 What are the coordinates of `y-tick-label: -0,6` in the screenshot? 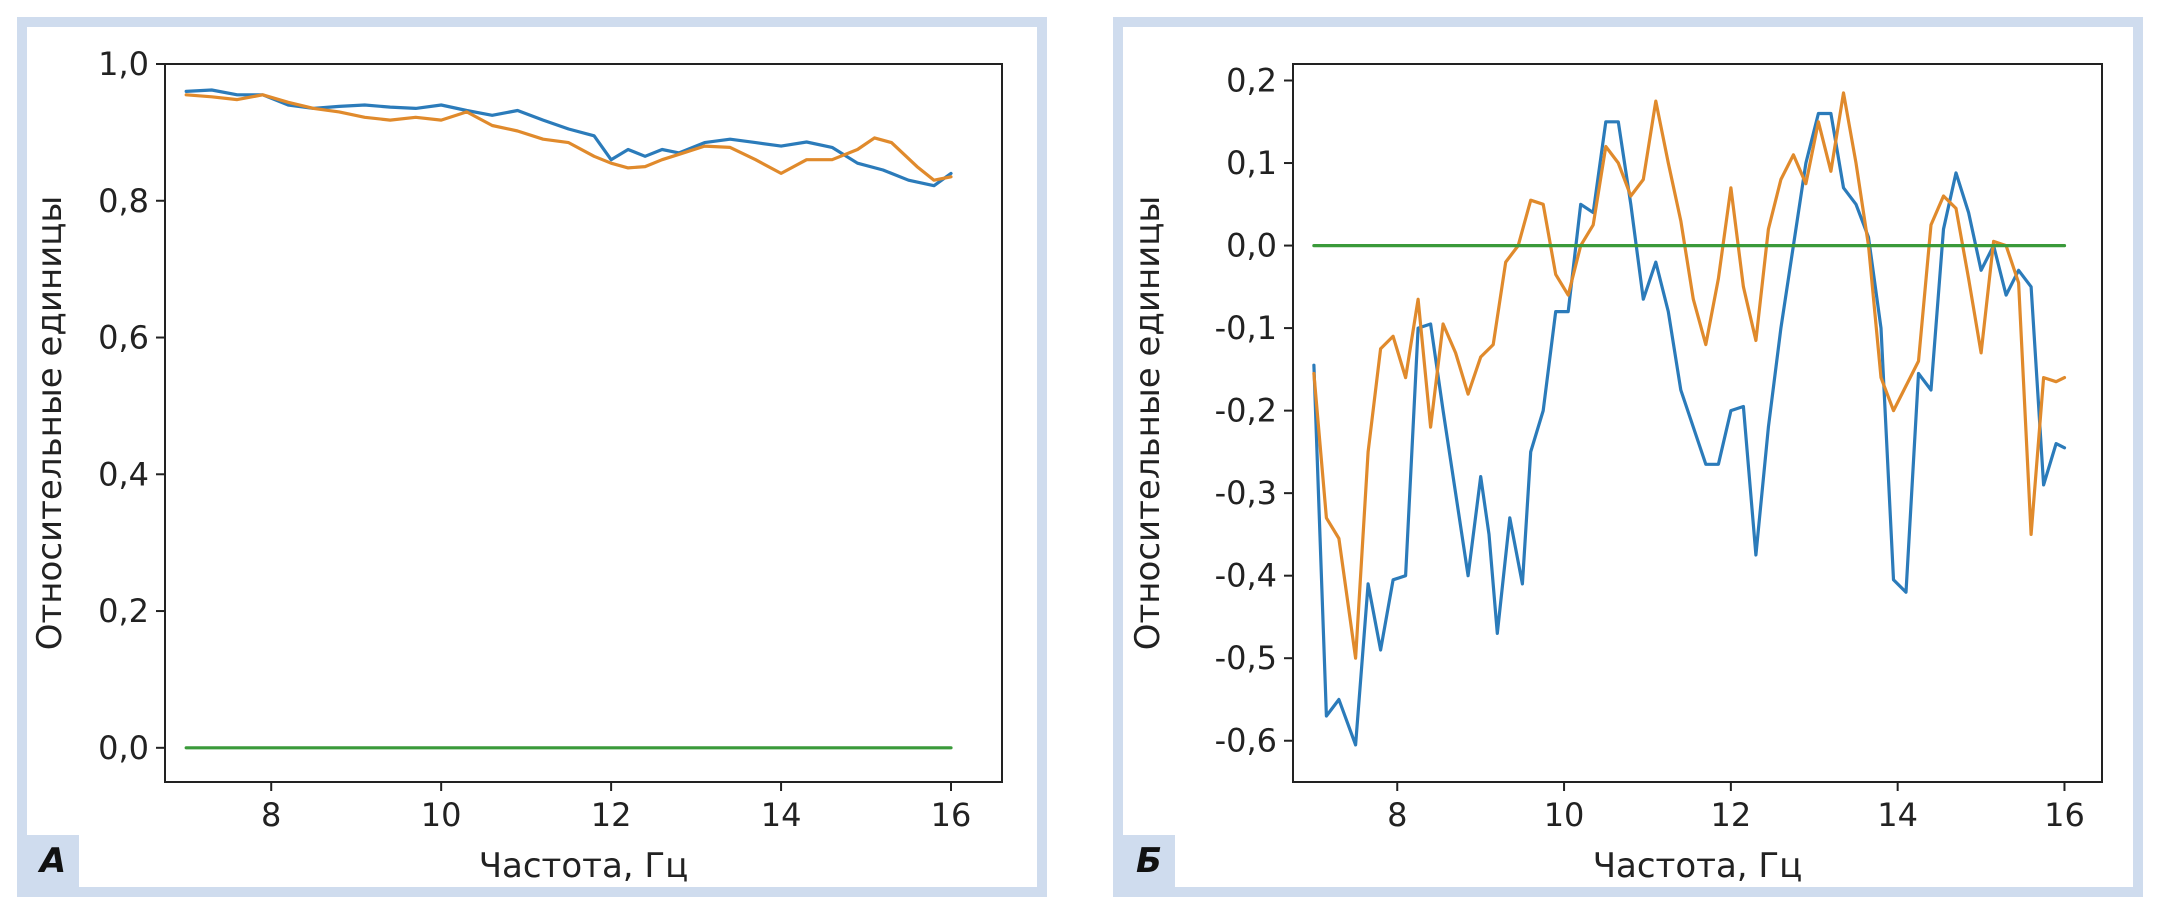 It's located at (1246, 741).